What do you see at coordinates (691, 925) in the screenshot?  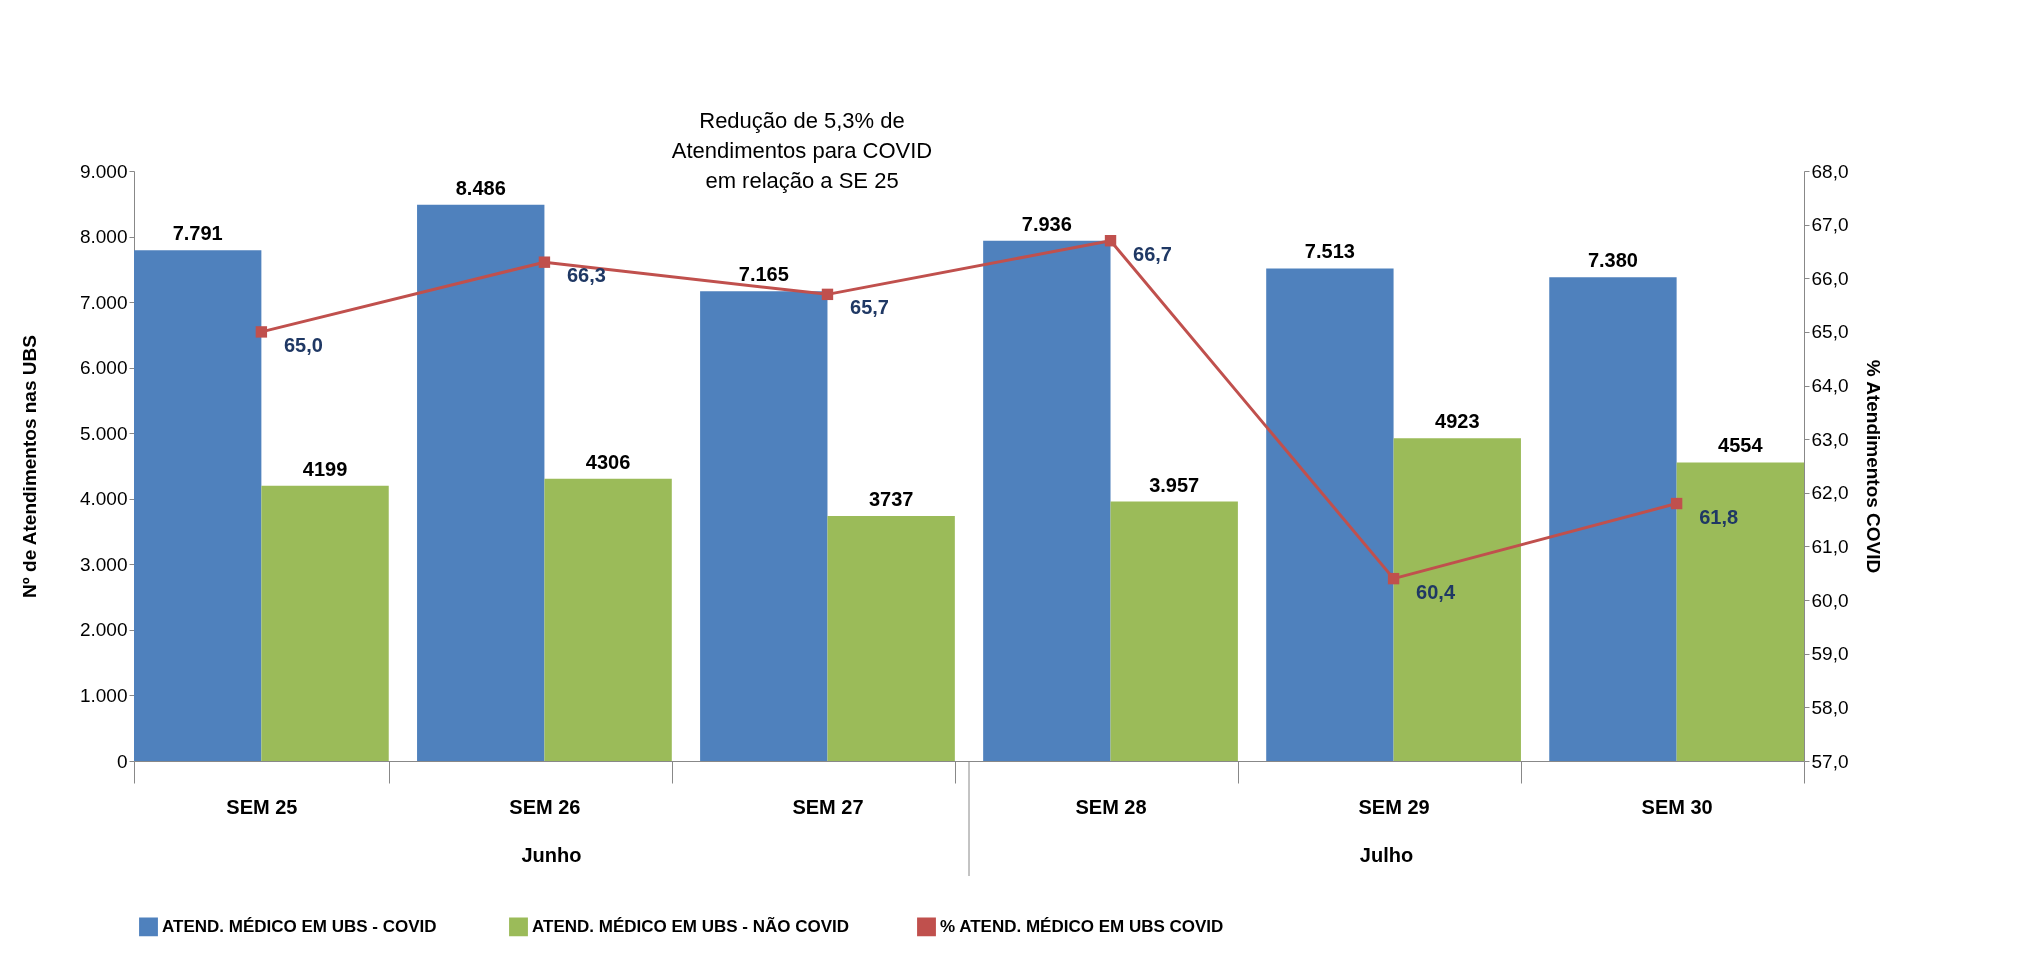 I see `legend-label: ATEND. MÉDICO EM UBS - NÃO COVID` at bounding box center [691, 925].